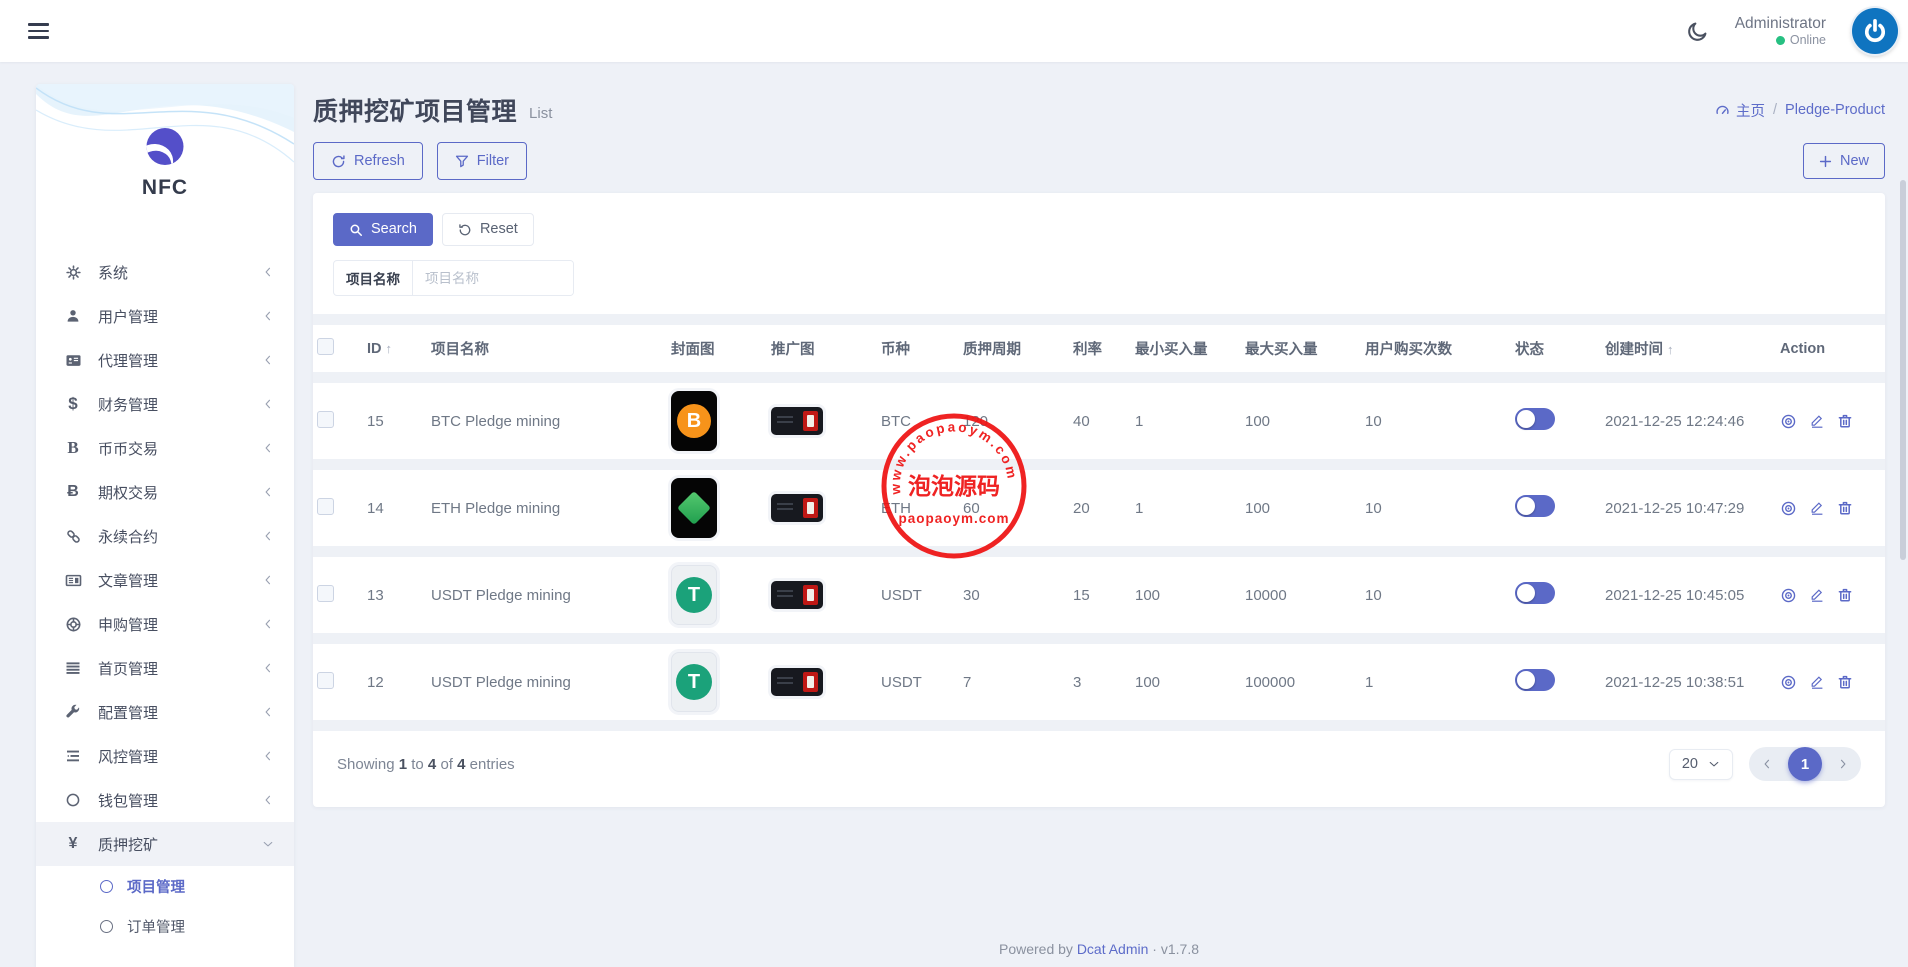  What do you see at coordinates (113, 273) in the screenshot?
I see `sidebar-item-label: 系统` at bounding box center [113, 273].